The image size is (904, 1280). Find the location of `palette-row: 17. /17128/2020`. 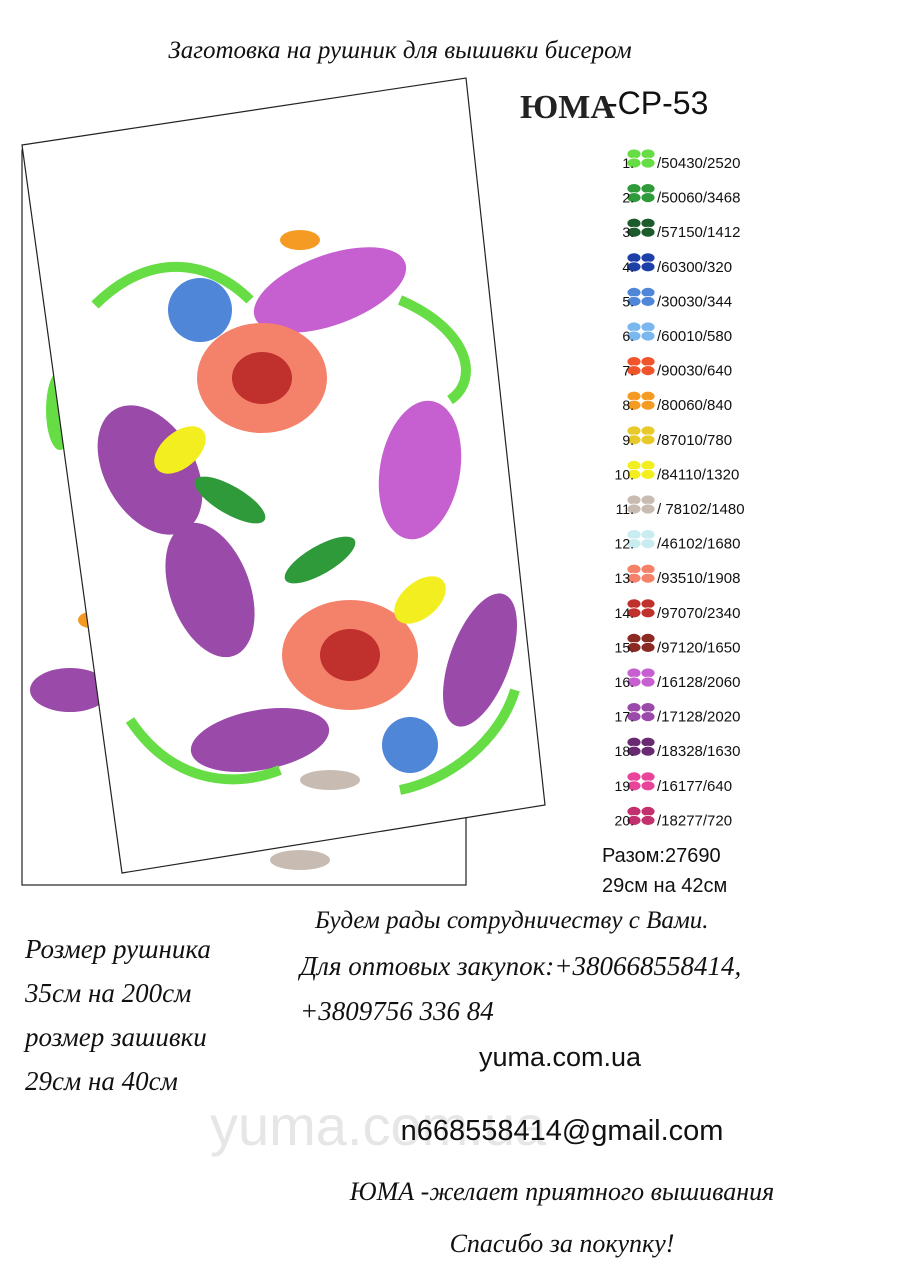

palette-row: 17. /17128/2020 is located at coordinates (677, 714).